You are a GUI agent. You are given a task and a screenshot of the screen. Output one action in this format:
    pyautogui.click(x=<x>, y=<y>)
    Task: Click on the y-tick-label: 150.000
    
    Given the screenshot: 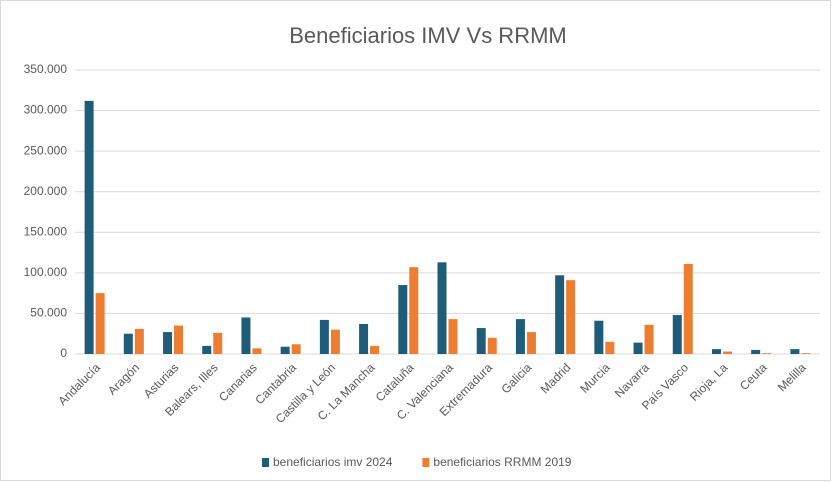 What is the action you would take?
    pyautogui.click(x=46, y=231)
    